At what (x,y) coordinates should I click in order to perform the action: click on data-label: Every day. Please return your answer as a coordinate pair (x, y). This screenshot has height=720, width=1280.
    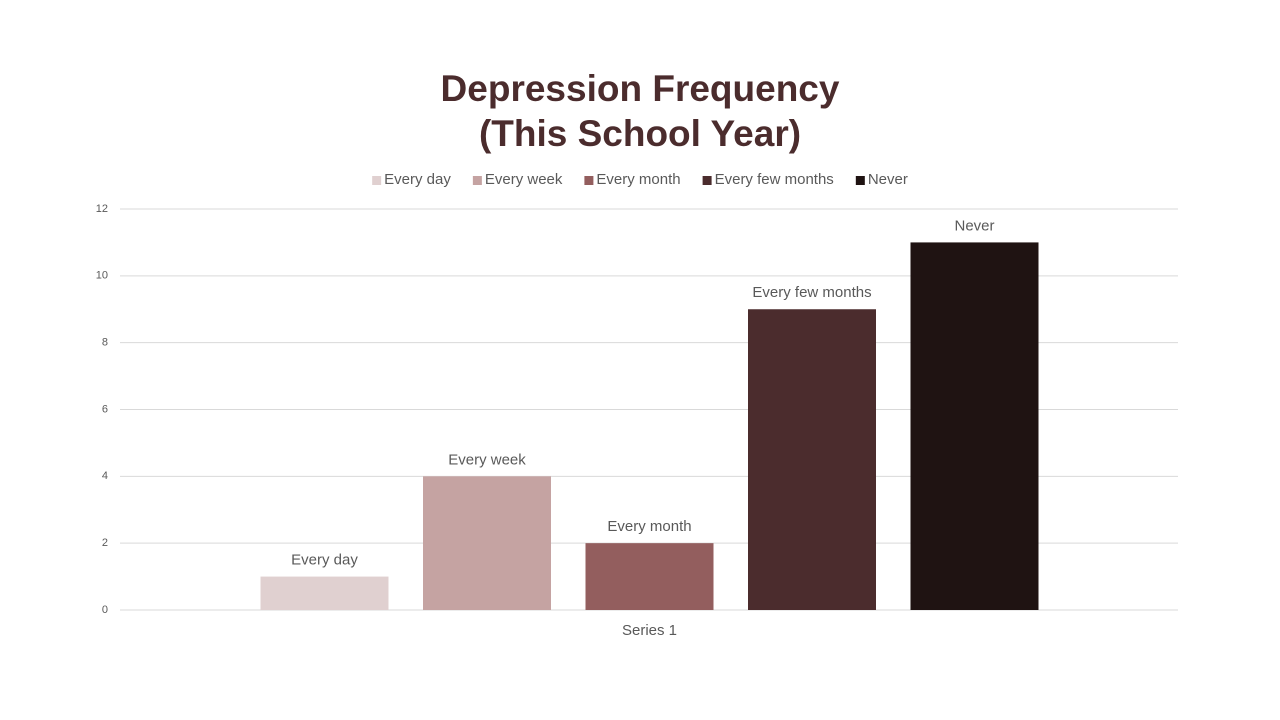
    Looking at the image, I should click on (324, 560).